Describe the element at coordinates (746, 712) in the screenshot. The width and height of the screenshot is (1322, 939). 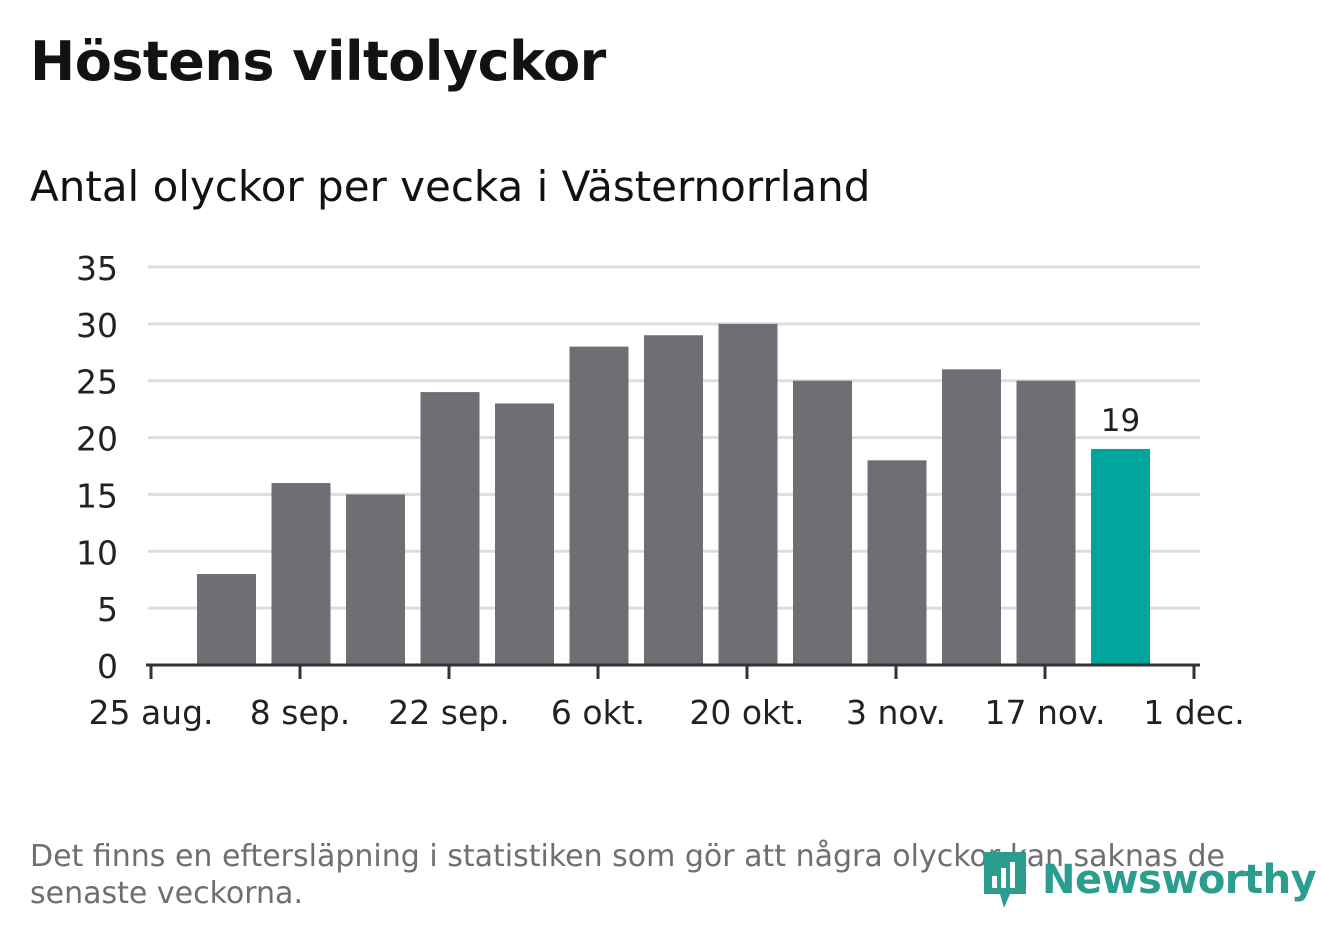
I see `x-tick-label: 20 okt.` at that location.